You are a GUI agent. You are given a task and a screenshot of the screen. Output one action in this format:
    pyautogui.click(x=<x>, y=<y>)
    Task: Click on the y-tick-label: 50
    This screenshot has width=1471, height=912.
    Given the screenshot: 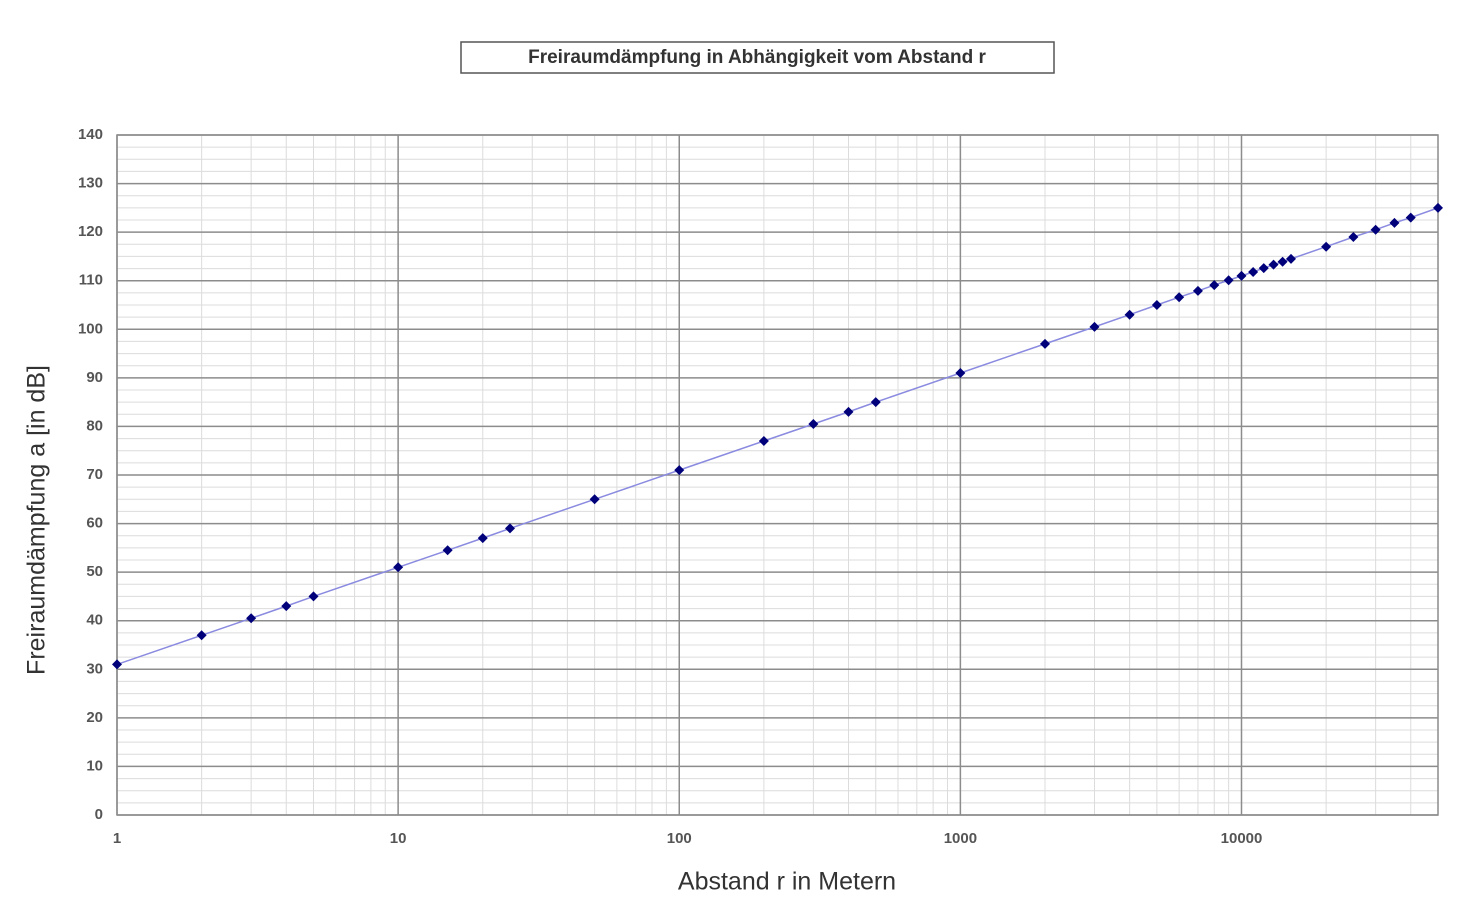 What is the action you would take?
    pyautogui.click(x=94, y=571)
    